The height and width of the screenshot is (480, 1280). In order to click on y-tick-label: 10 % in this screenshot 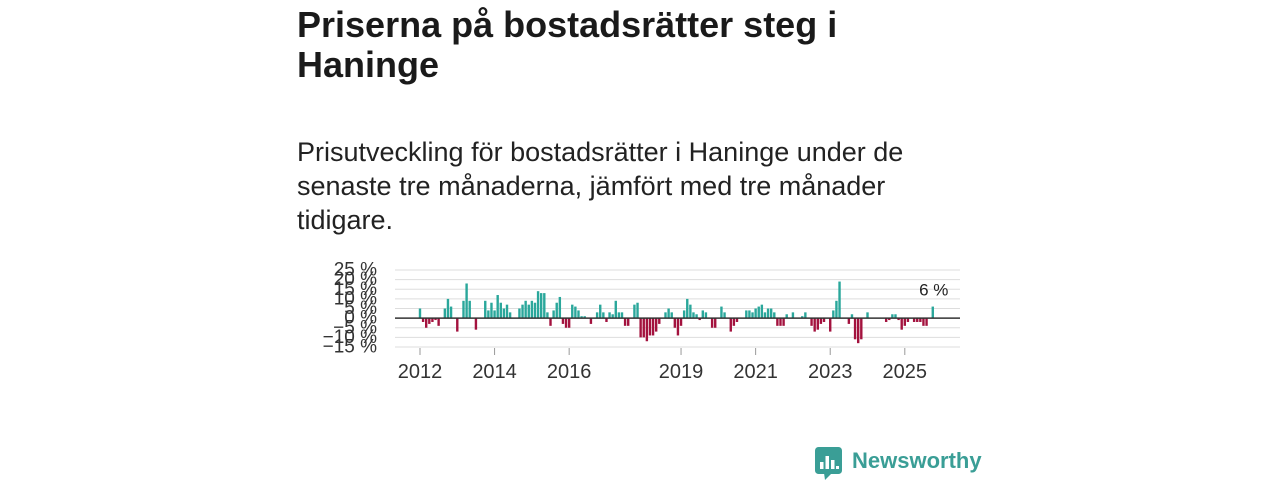, I will do `click(355, 298)`.